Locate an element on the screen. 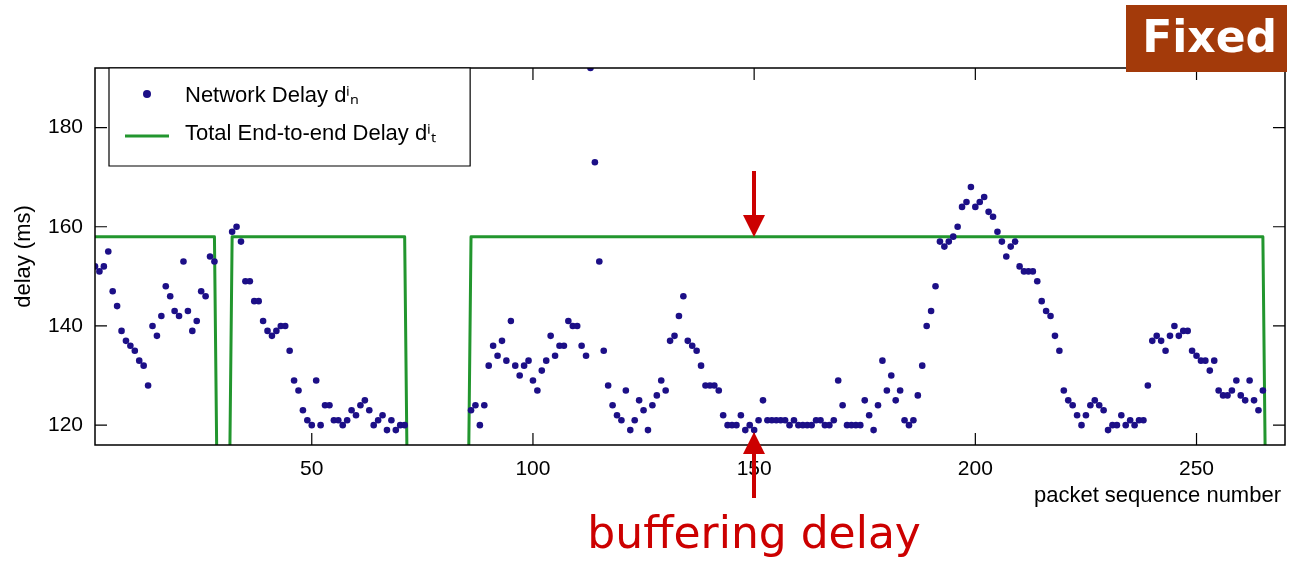 The width and height of the screenshot is (1291, 562). y-axis-title: delay (ms) is located at coordinates (23, 256).